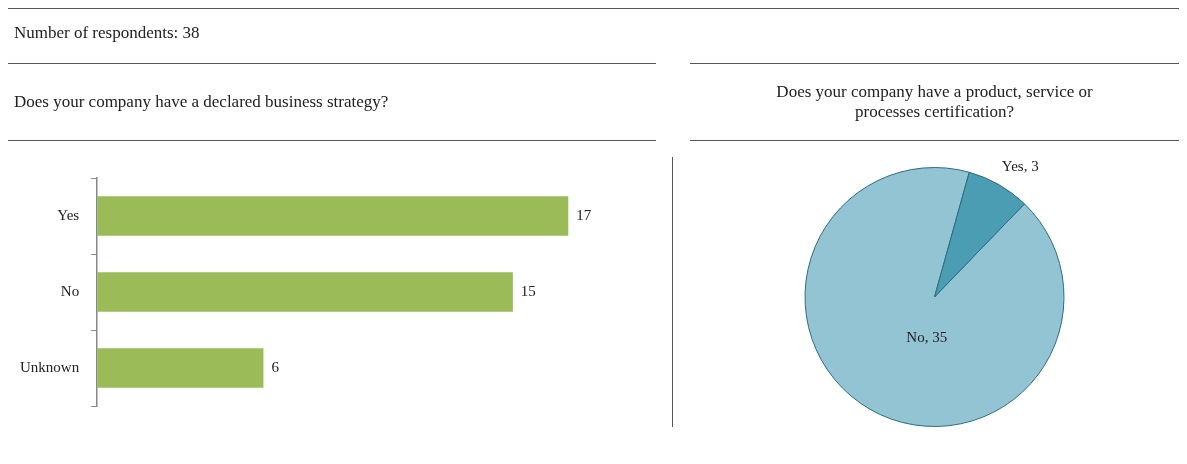 Image resolution: width=1187 pixels, height=464 pixels. Describe the element at coordinates (528, 290) in the screenshot. I see `data-label: 15` at that location.